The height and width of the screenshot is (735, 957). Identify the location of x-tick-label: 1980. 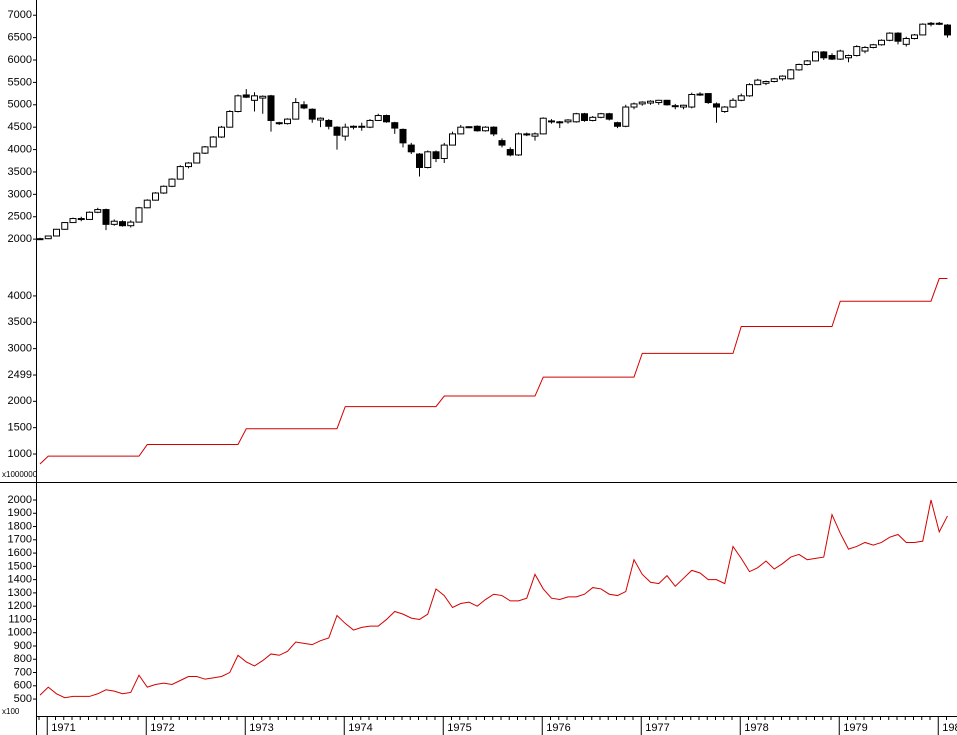
(949, 728).